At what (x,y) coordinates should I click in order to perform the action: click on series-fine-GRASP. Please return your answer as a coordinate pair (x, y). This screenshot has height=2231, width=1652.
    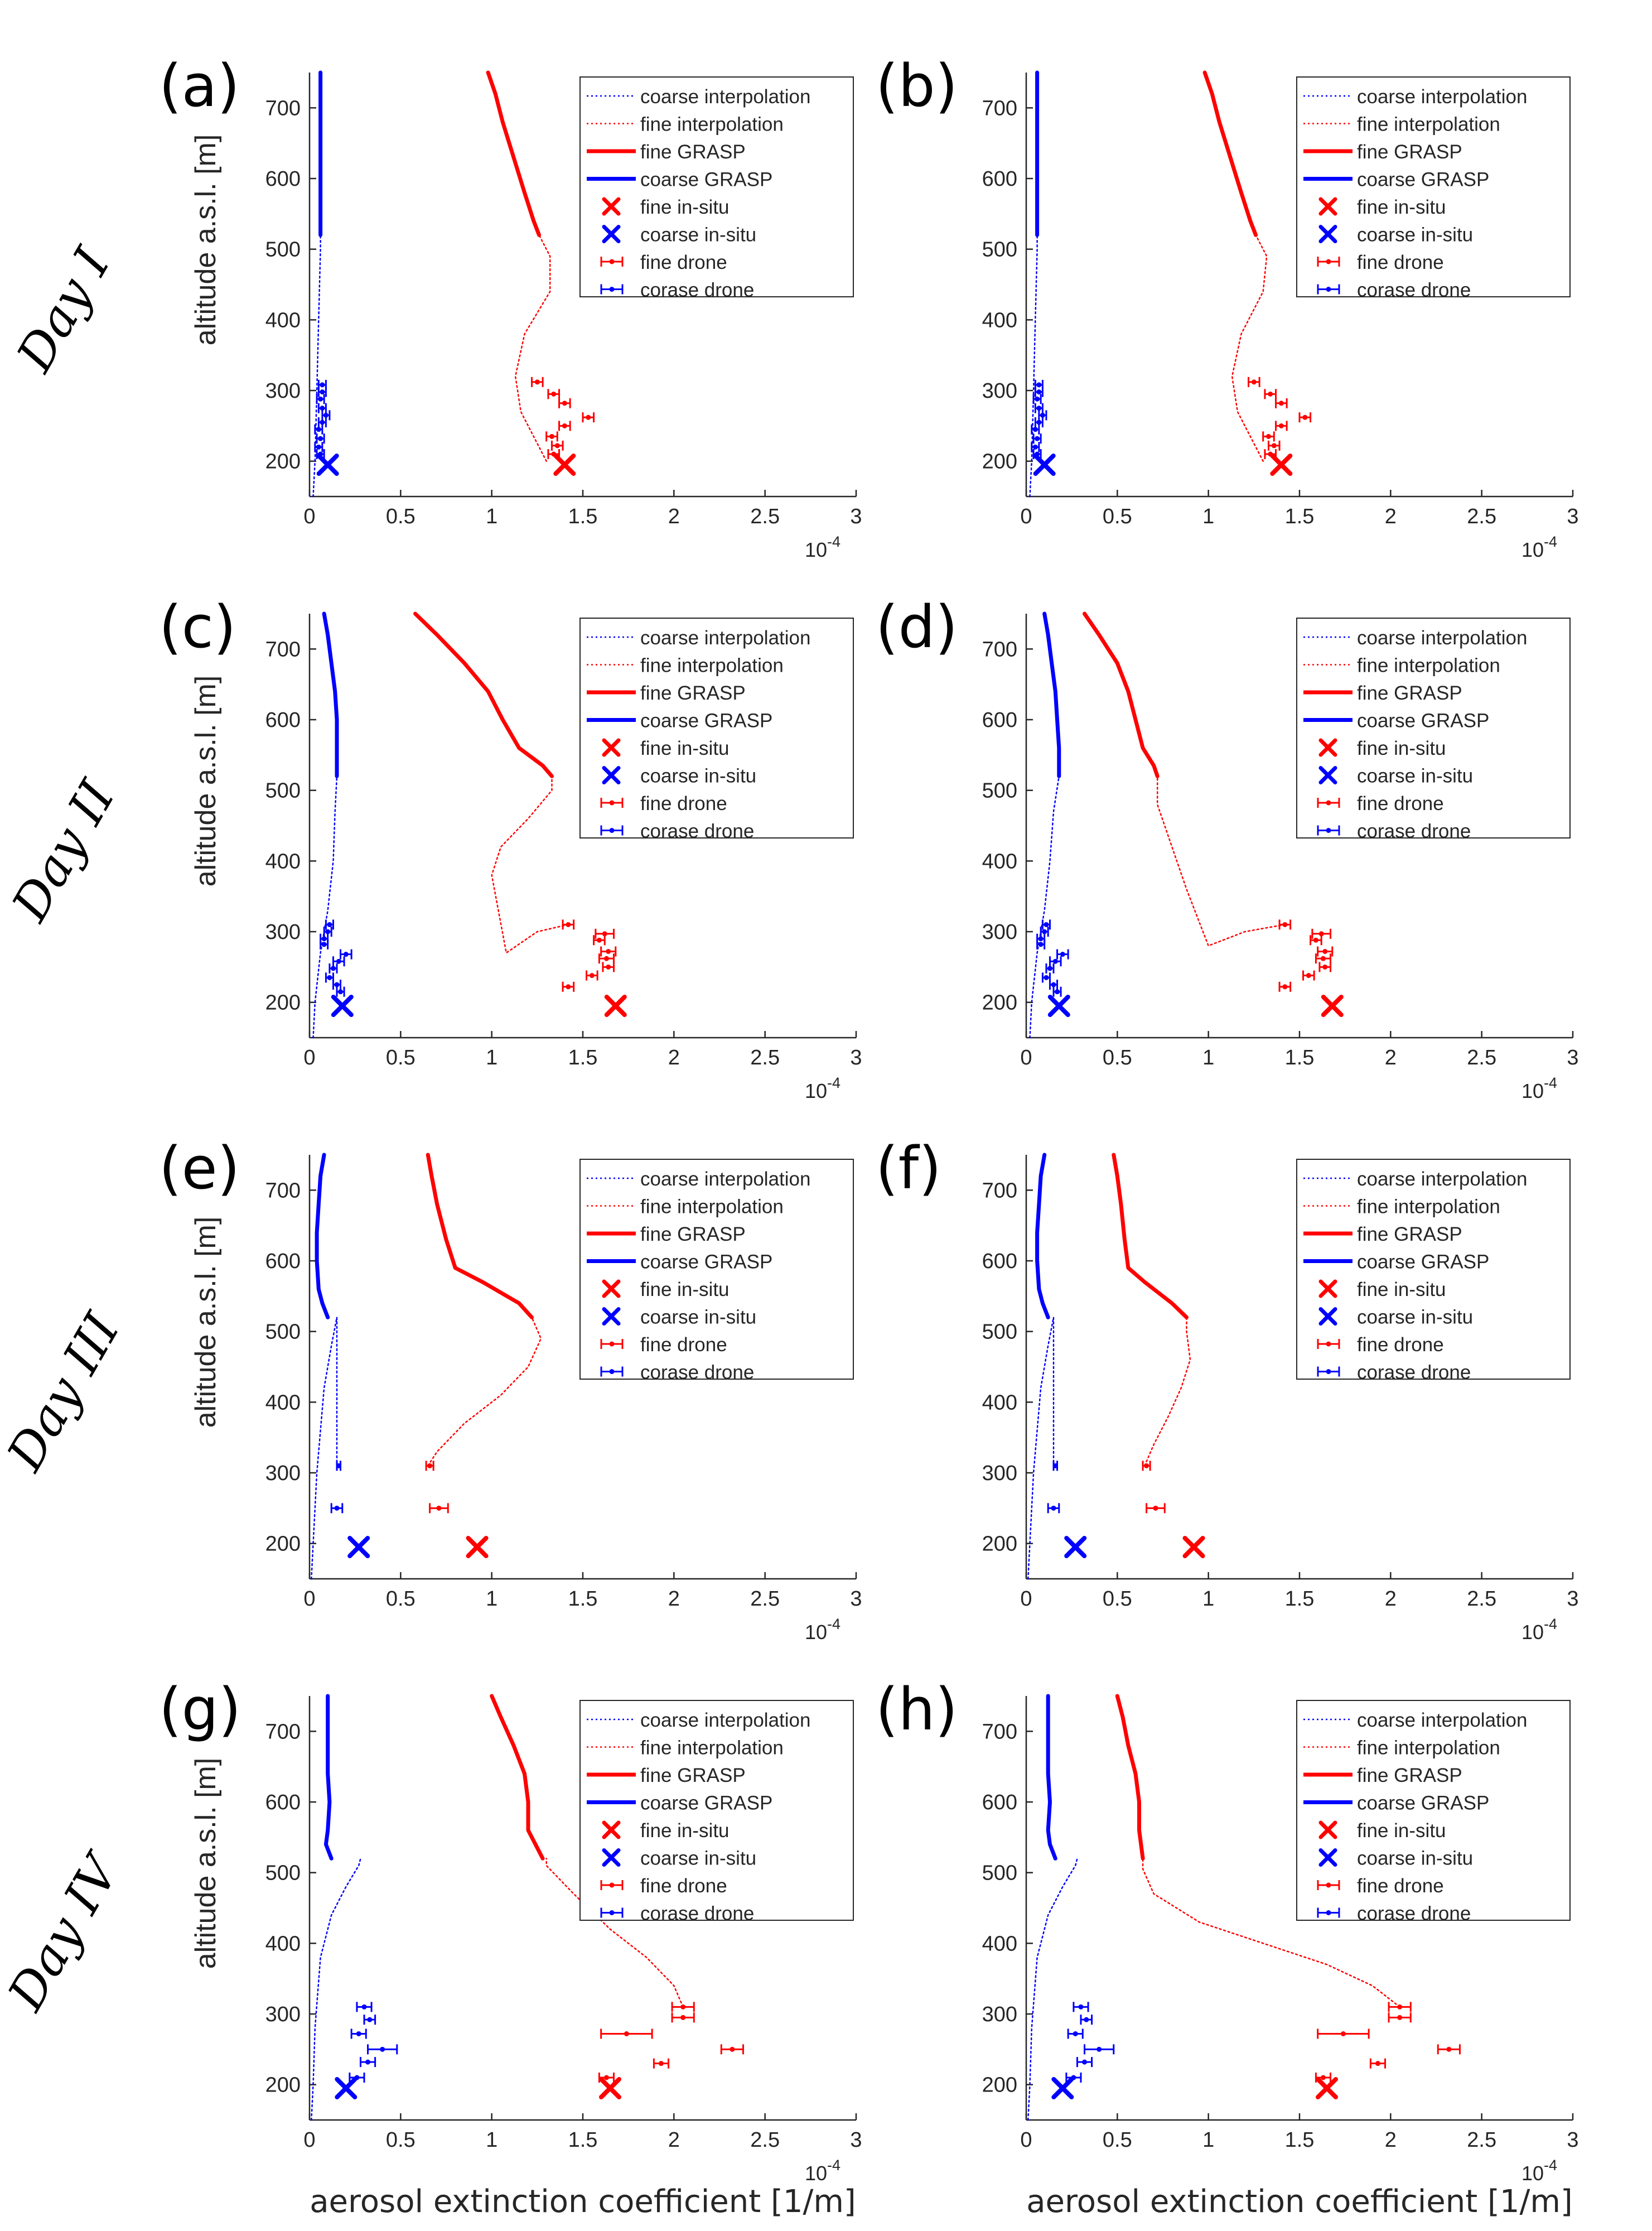
    Looking at the image, I should click on (1121, 694).